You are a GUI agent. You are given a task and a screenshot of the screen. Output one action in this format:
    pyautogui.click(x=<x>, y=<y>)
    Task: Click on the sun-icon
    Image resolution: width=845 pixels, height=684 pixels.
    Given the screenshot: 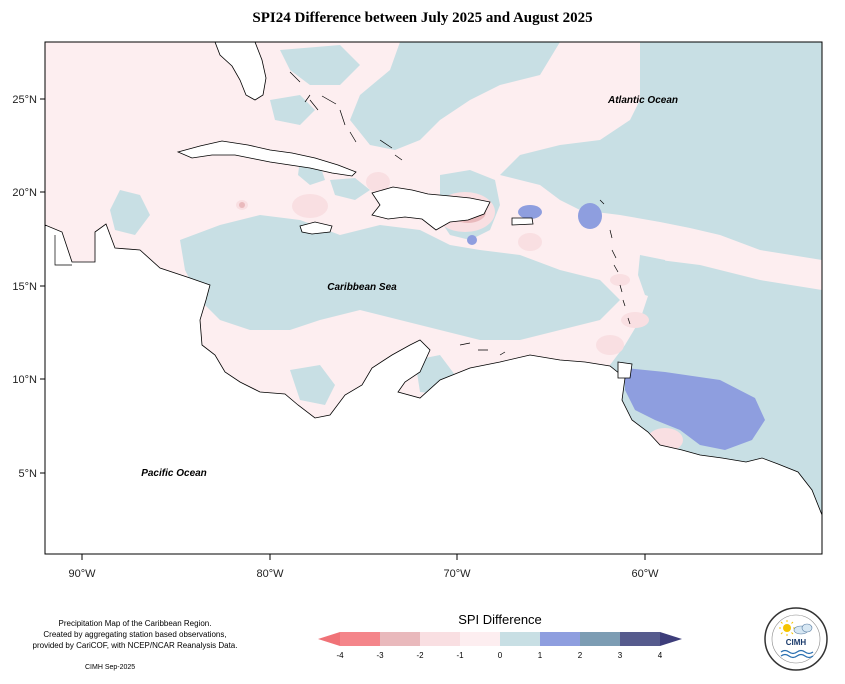 What is the action you would take?
    pyautogui.click(x=787, y=628)
    